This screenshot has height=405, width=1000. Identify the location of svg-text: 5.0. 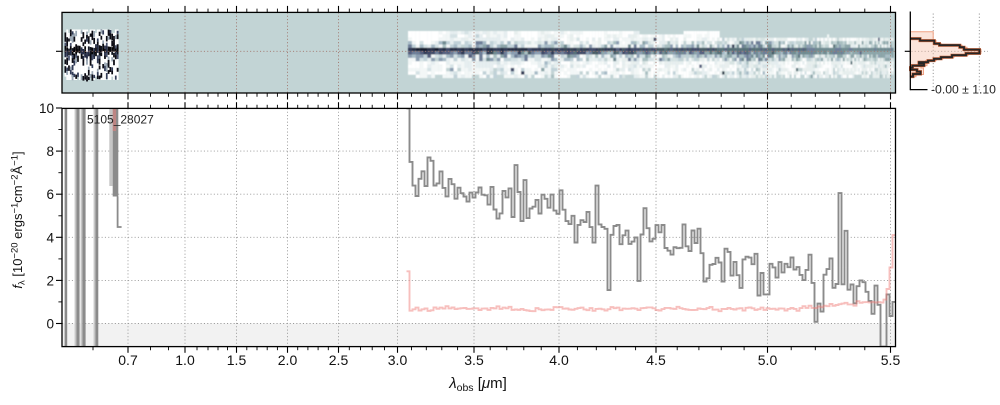
(768, 360).